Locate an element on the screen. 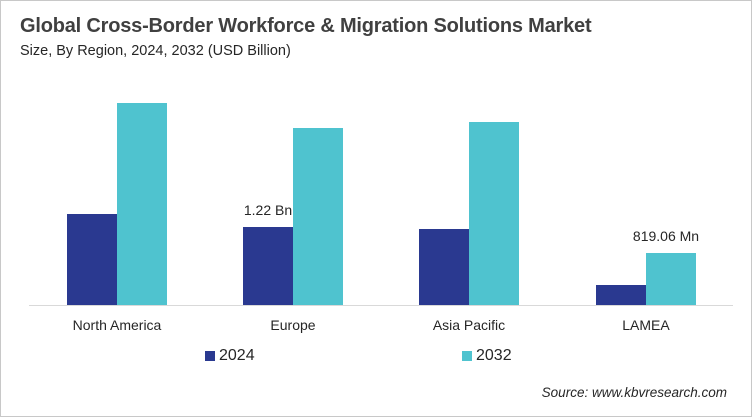 The image size is (752, 417). legend-item-2032: 2032 is located at coordinates (487, 356).